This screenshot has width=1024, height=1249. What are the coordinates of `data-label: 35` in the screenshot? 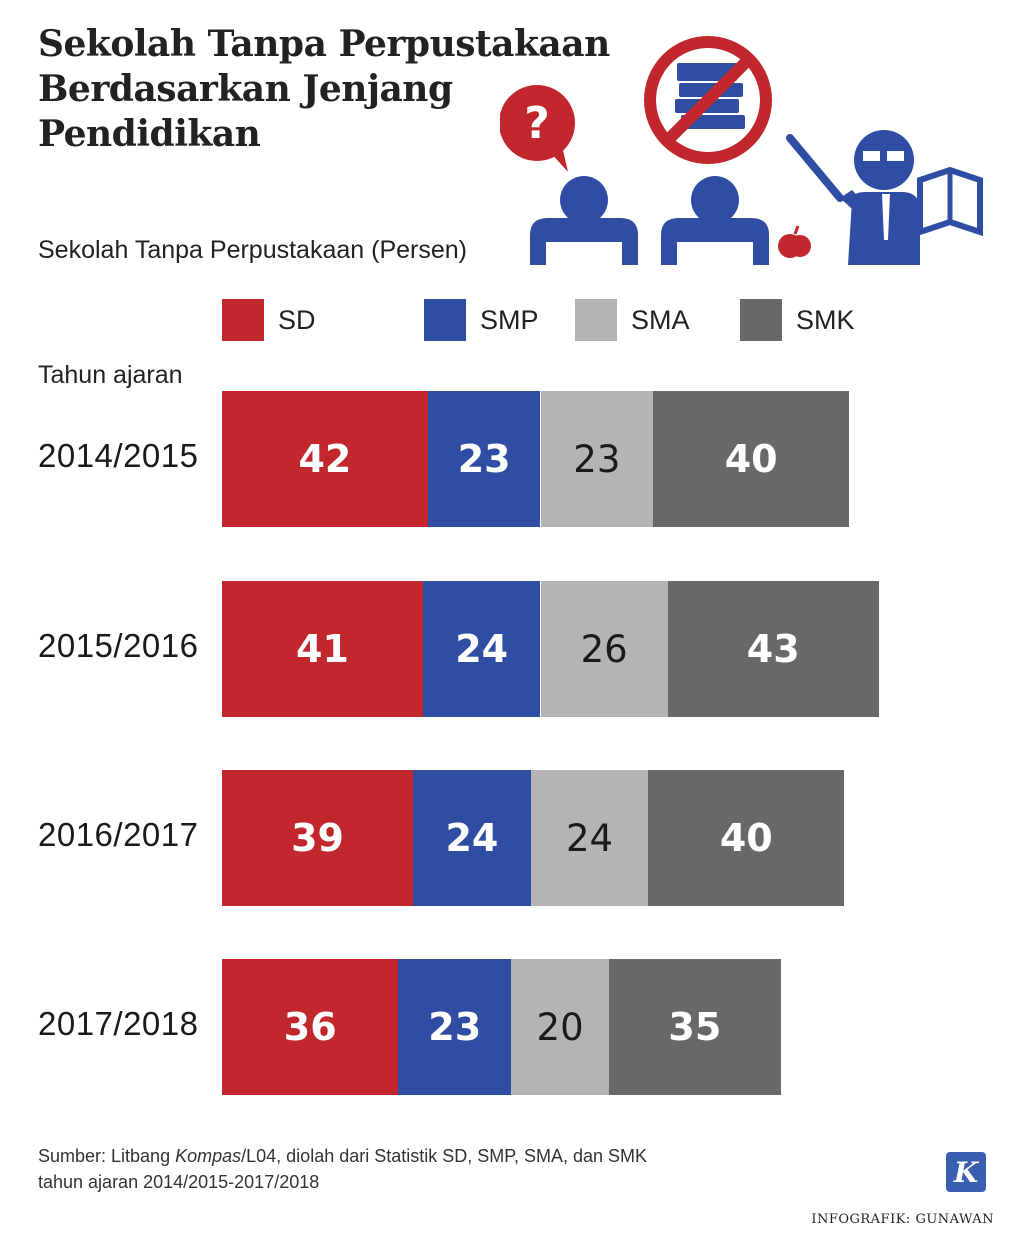 It's located at (695, 1027).